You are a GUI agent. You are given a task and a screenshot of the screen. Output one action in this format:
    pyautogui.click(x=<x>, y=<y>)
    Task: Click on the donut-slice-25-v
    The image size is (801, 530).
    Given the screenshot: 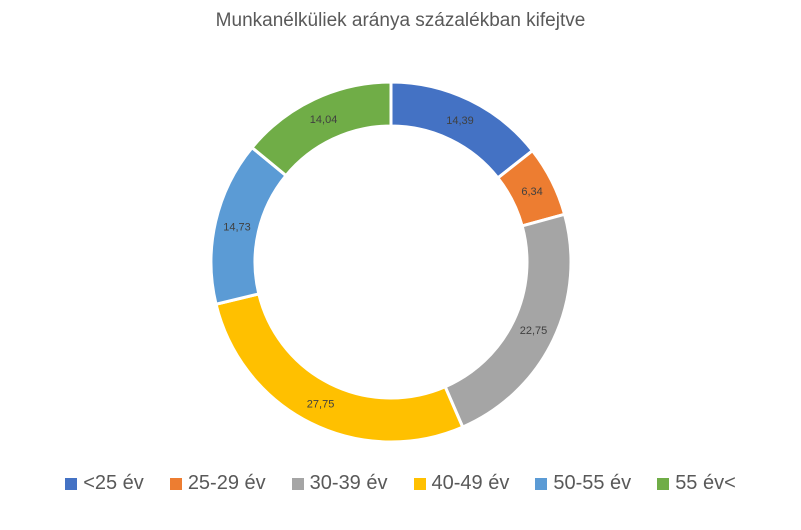 What is the action you would take?
    pyautogui.click(x=462, y=130)
    